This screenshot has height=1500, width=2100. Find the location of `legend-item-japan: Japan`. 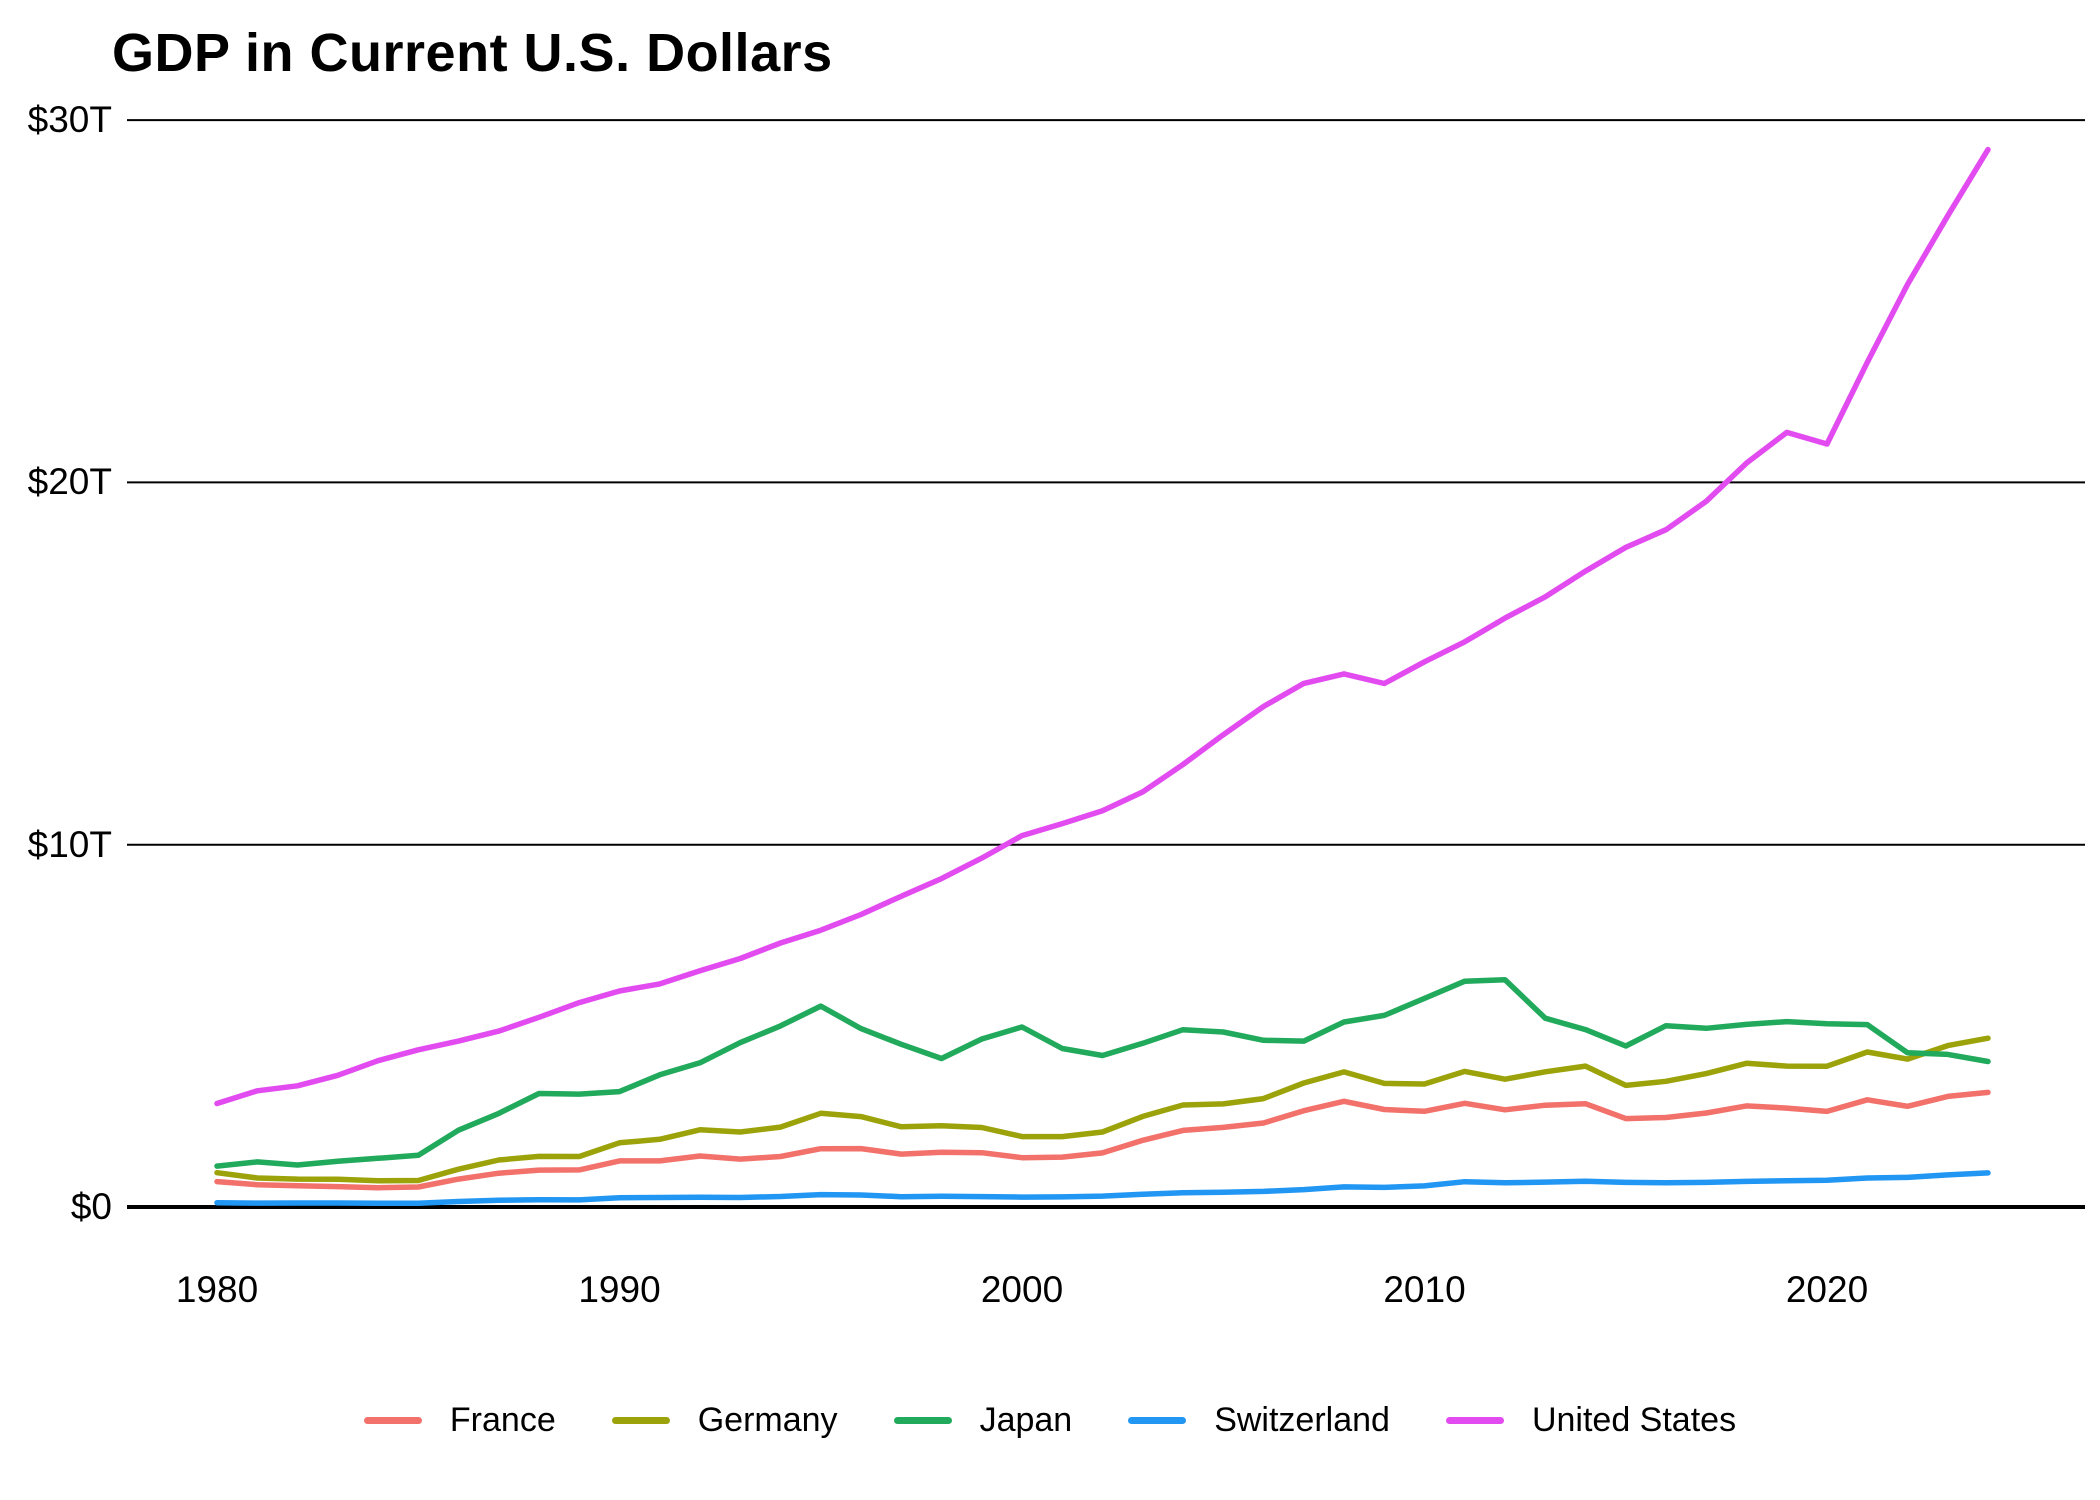

legend-item-japan: Japan is located at coordinates (983, 1420).